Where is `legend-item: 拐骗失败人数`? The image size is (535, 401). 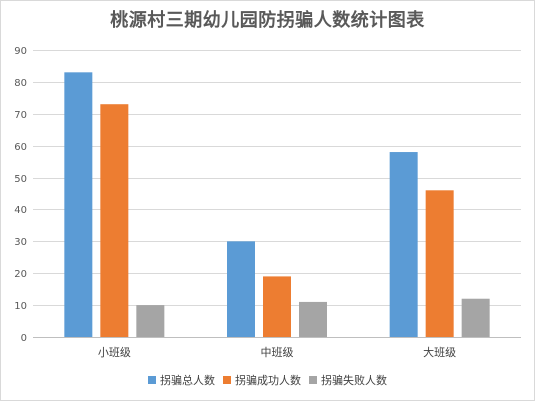
legend-item: 拐骗失败人数 is located at coordinates (348, 380).